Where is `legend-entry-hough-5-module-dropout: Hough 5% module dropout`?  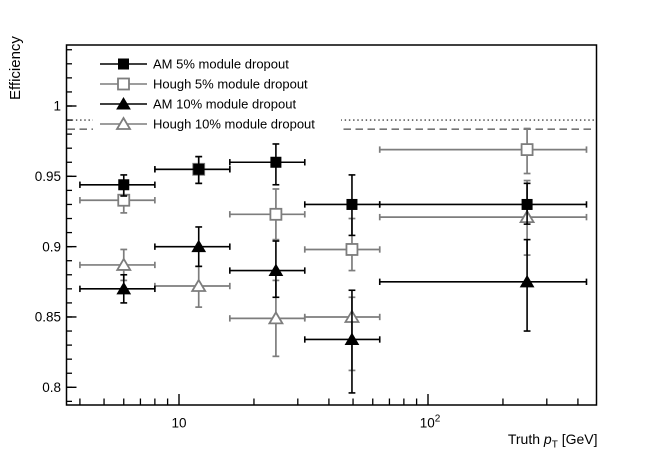 legend-entry-hough-5-module-dropout: Hough 5% module dropout is located at coordinates (204, 84).